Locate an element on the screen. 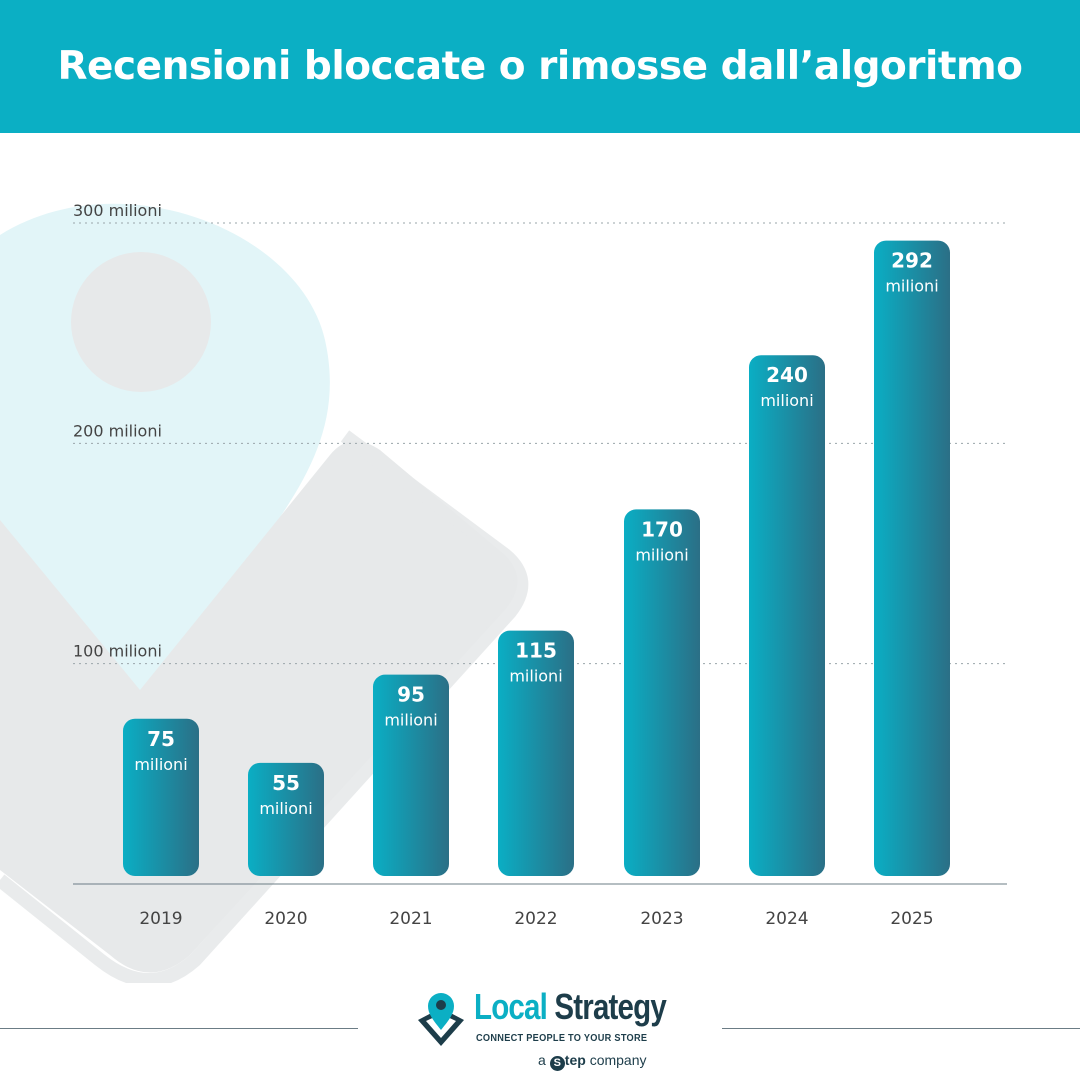  location-pin-icon is located at coordinates (441, 1019).